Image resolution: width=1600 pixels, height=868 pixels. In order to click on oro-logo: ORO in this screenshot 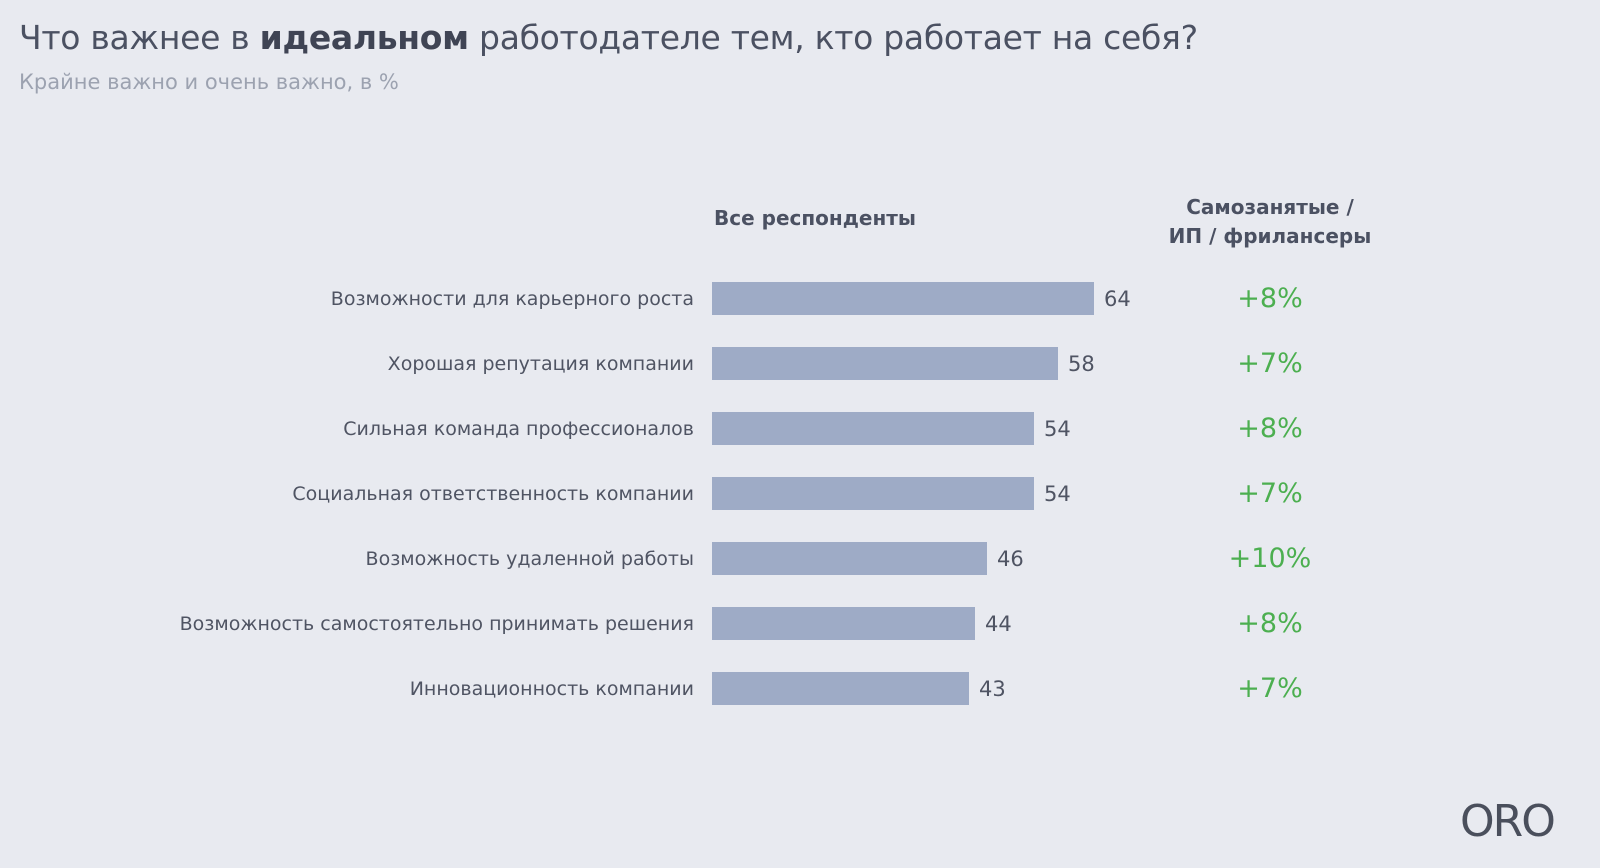, I will do `click(1508, 821)`.